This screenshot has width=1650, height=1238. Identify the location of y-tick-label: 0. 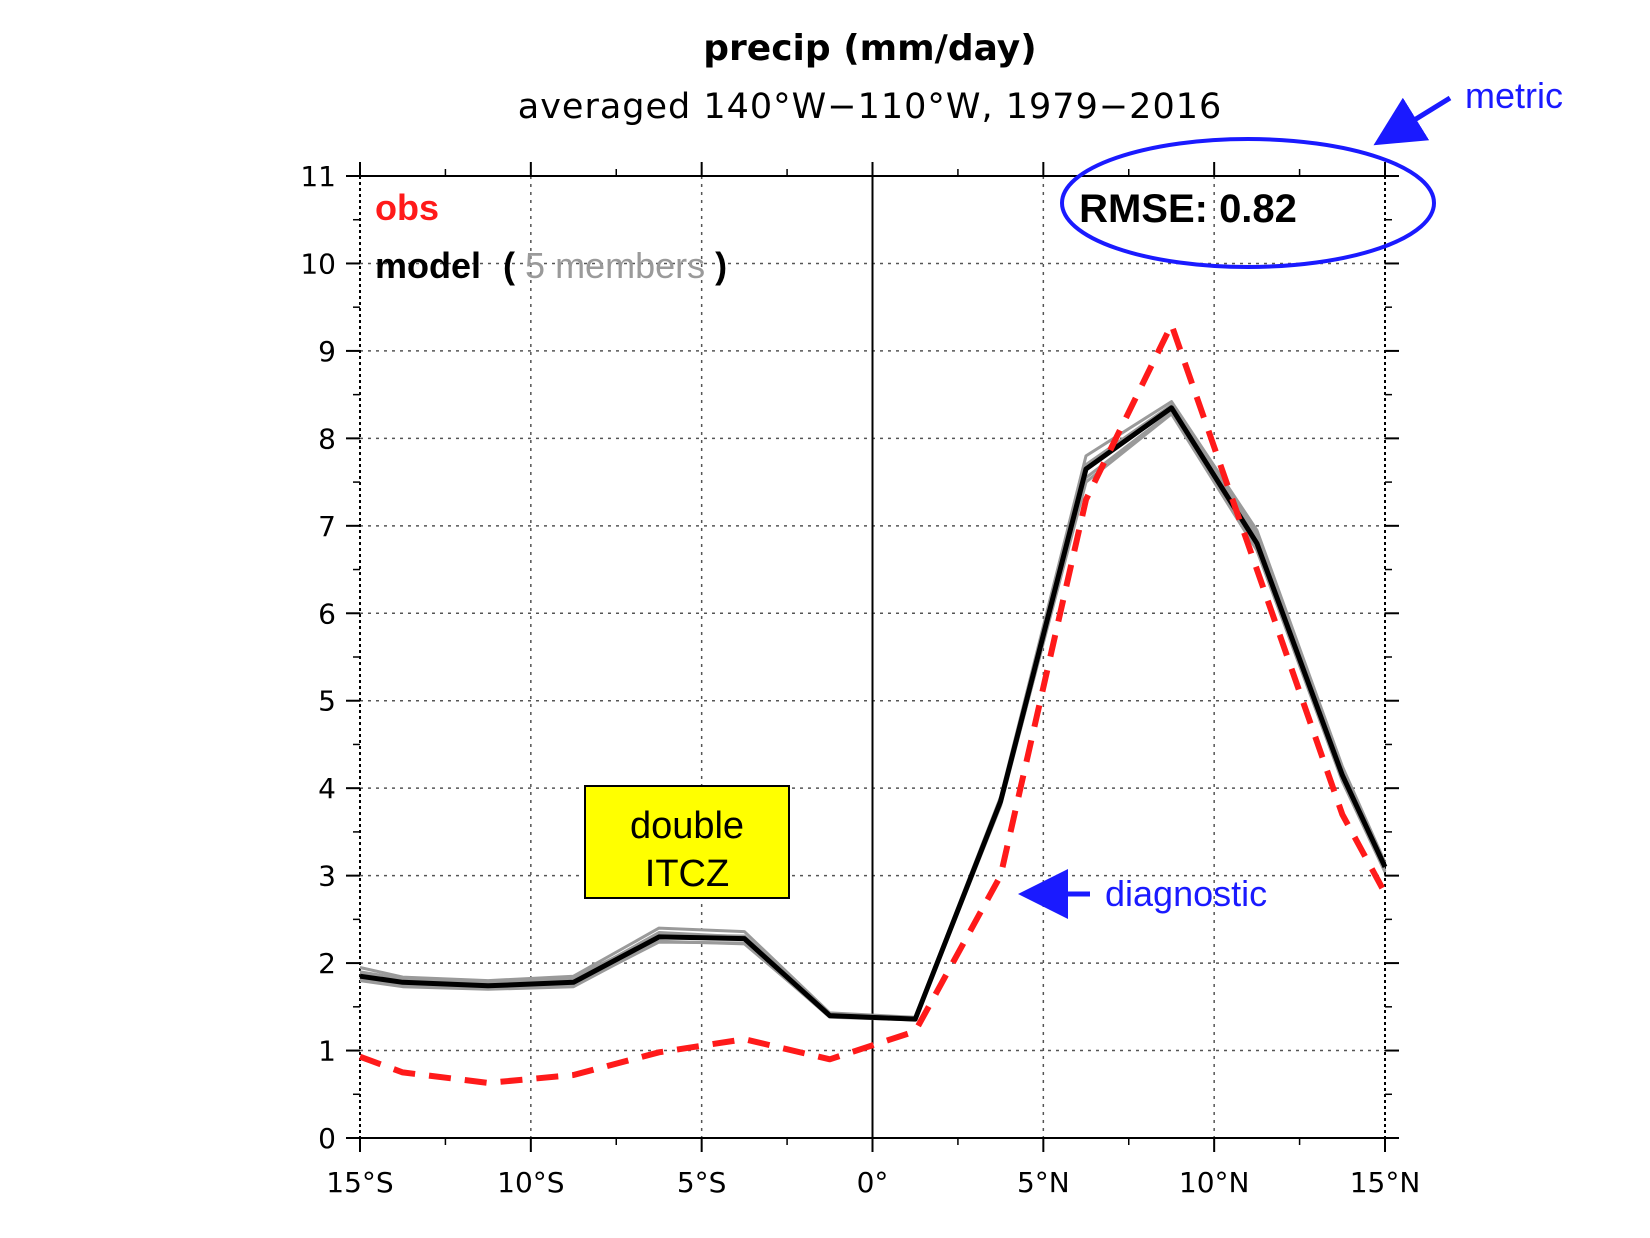
(327, 1138).